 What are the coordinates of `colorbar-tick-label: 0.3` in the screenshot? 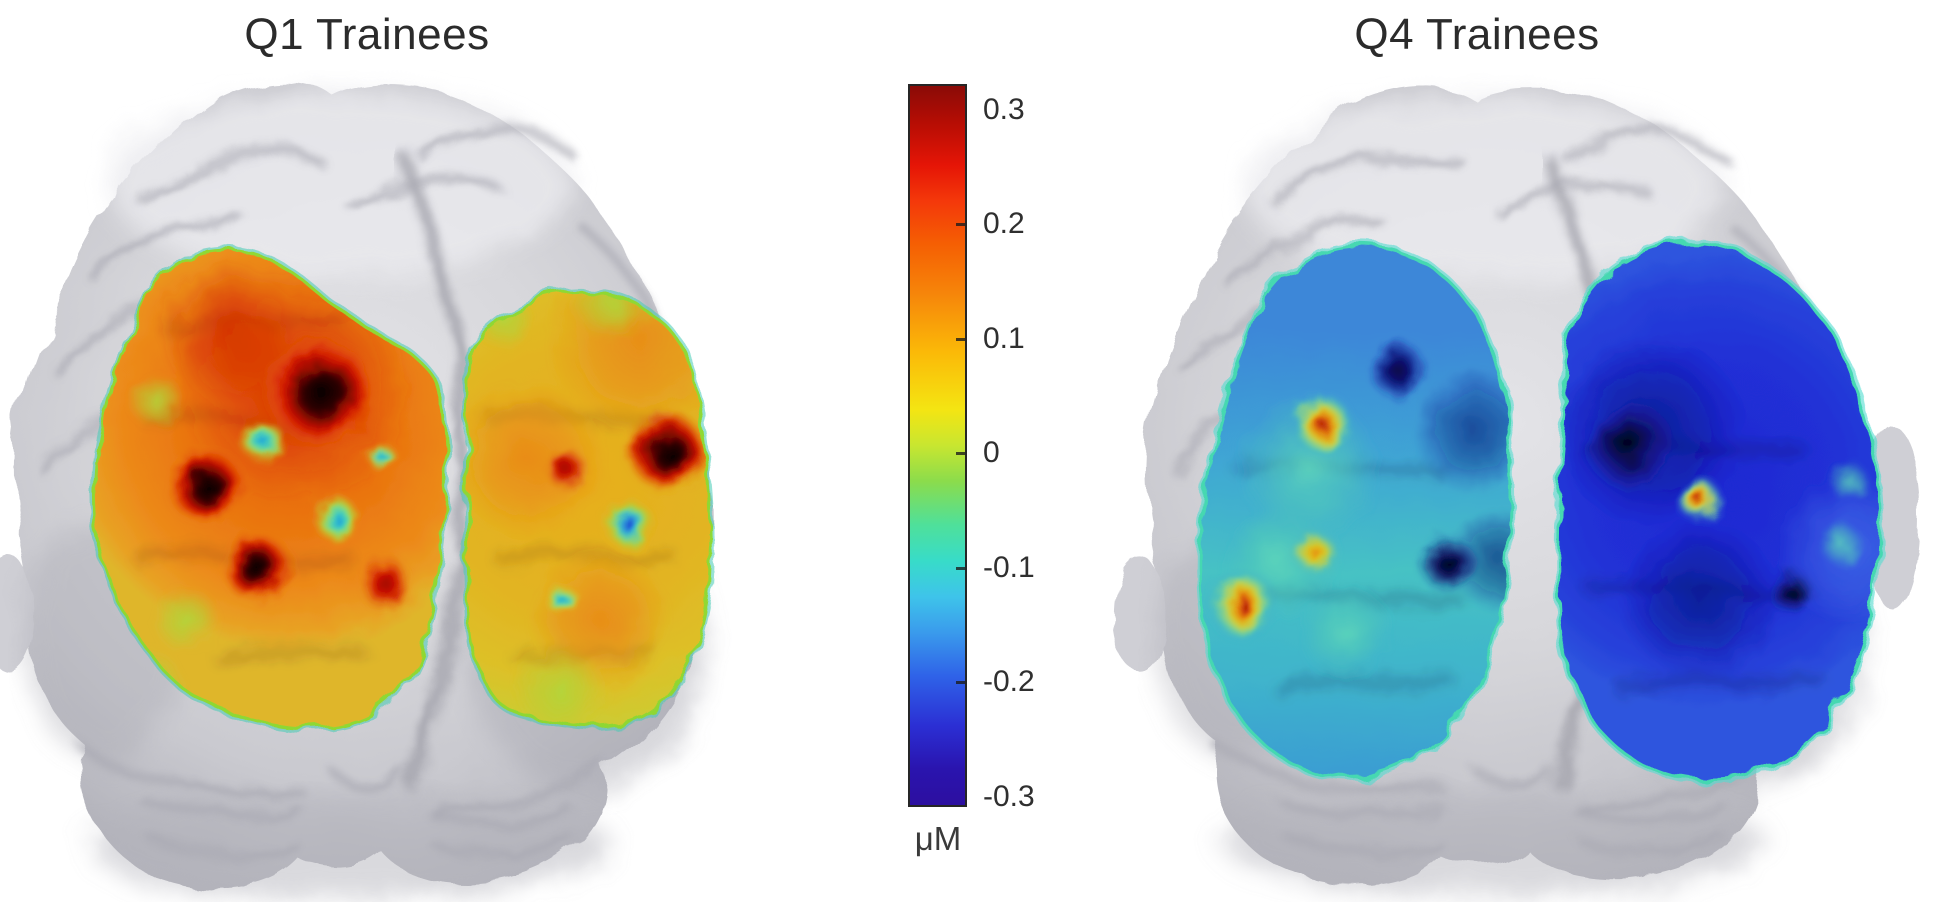 It's located at (1004, 109).